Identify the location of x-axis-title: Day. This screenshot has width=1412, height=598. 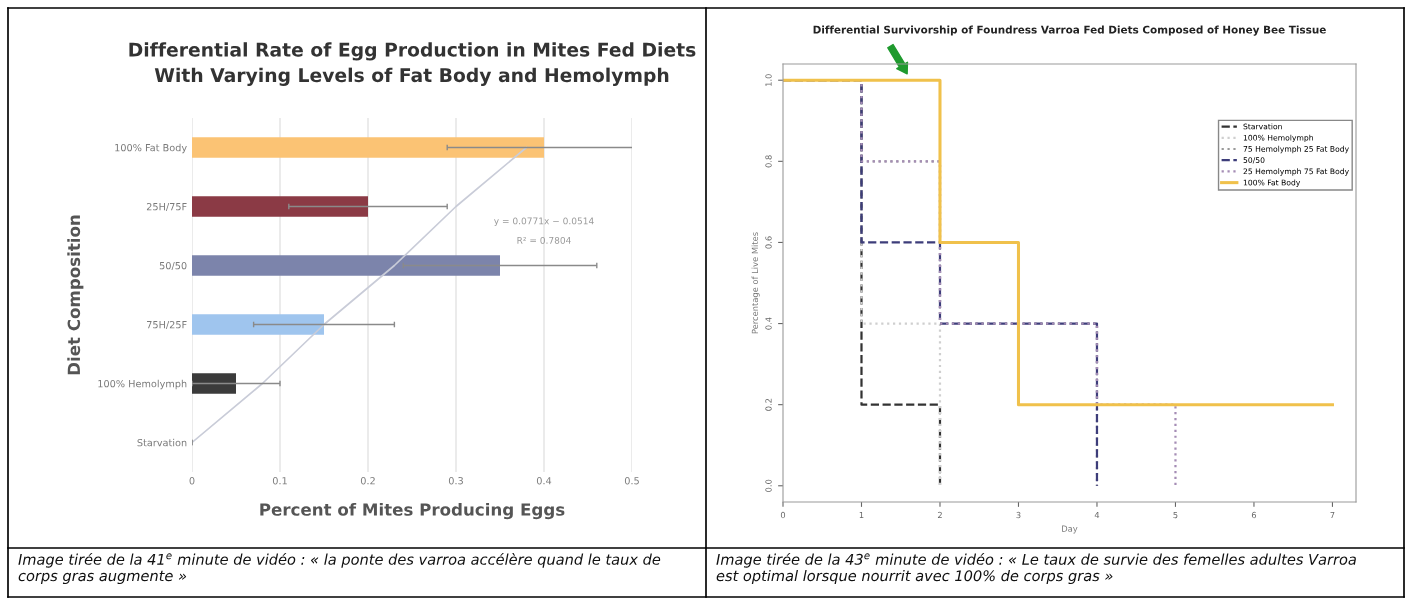
(1070, 529).